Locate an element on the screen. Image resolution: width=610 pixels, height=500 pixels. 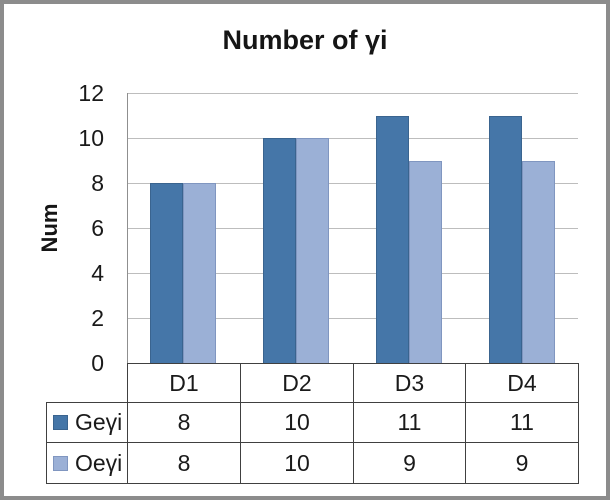
legend-cell-series0: Geγi is located at coordinates (87, 422).